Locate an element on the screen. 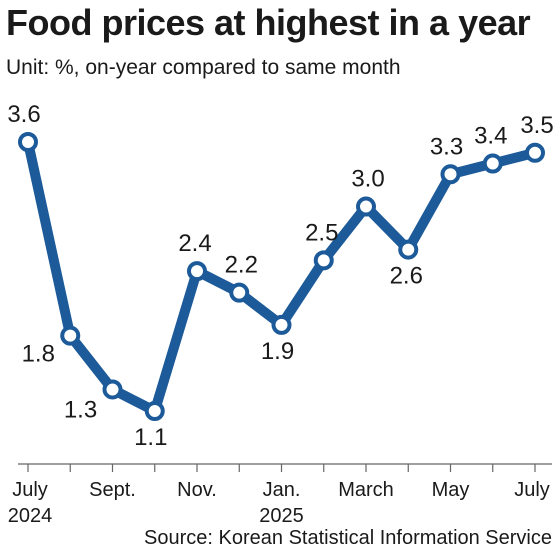 This screenshot has height=558, width=560. value-label: 1.3 is located at coordinates (80, 409).